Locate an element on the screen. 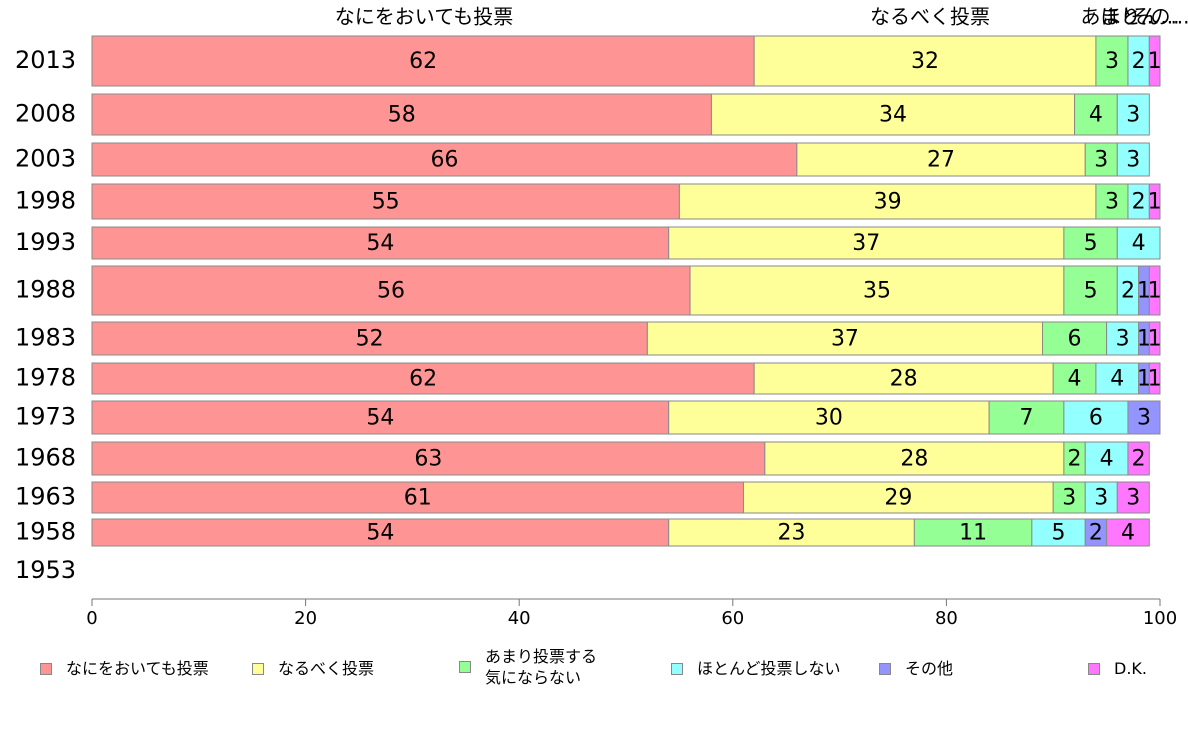  data-label: 63 is located at coordinates (428, 459).